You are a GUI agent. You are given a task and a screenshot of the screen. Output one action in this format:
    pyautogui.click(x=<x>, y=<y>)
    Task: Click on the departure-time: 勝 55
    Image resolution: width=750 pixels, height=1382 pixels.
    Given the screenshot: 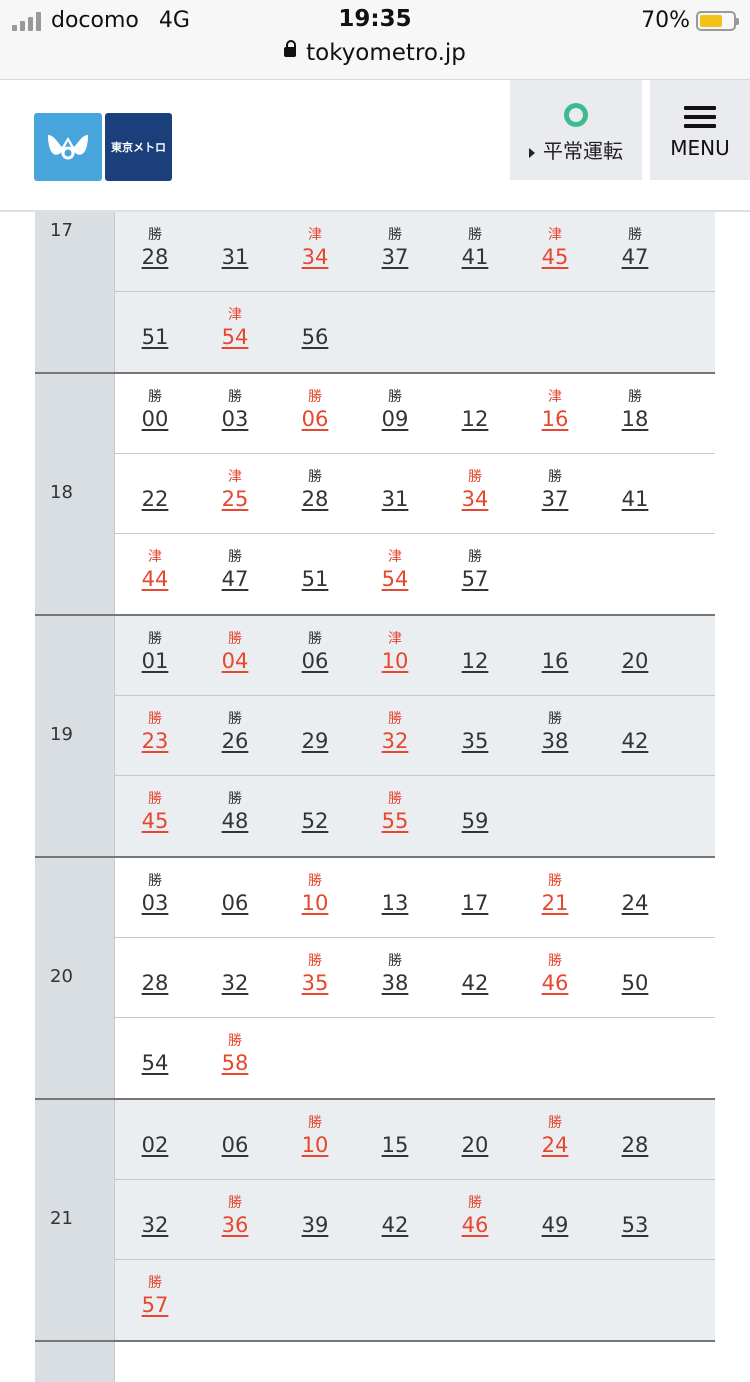 What is the action you would take?
    pyautogui.click(x=395, y=812)
    